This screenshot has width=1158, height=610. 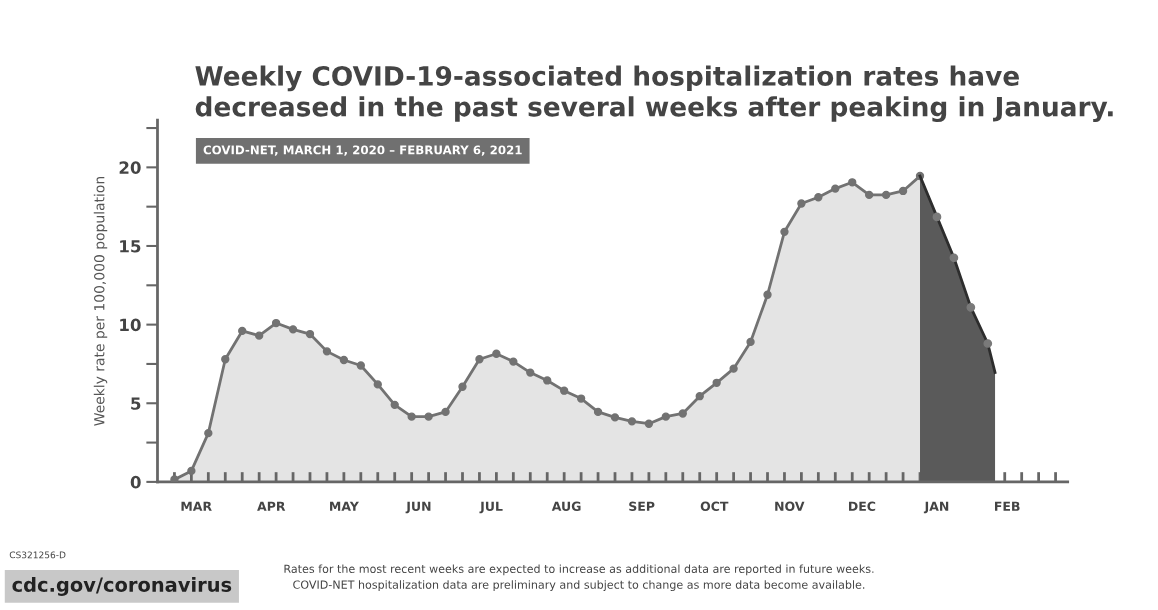 What do you see at coordinates (566, 506) in the screenshot?
I see `x-tick-label: AUG` at bounding box center [566, 506].